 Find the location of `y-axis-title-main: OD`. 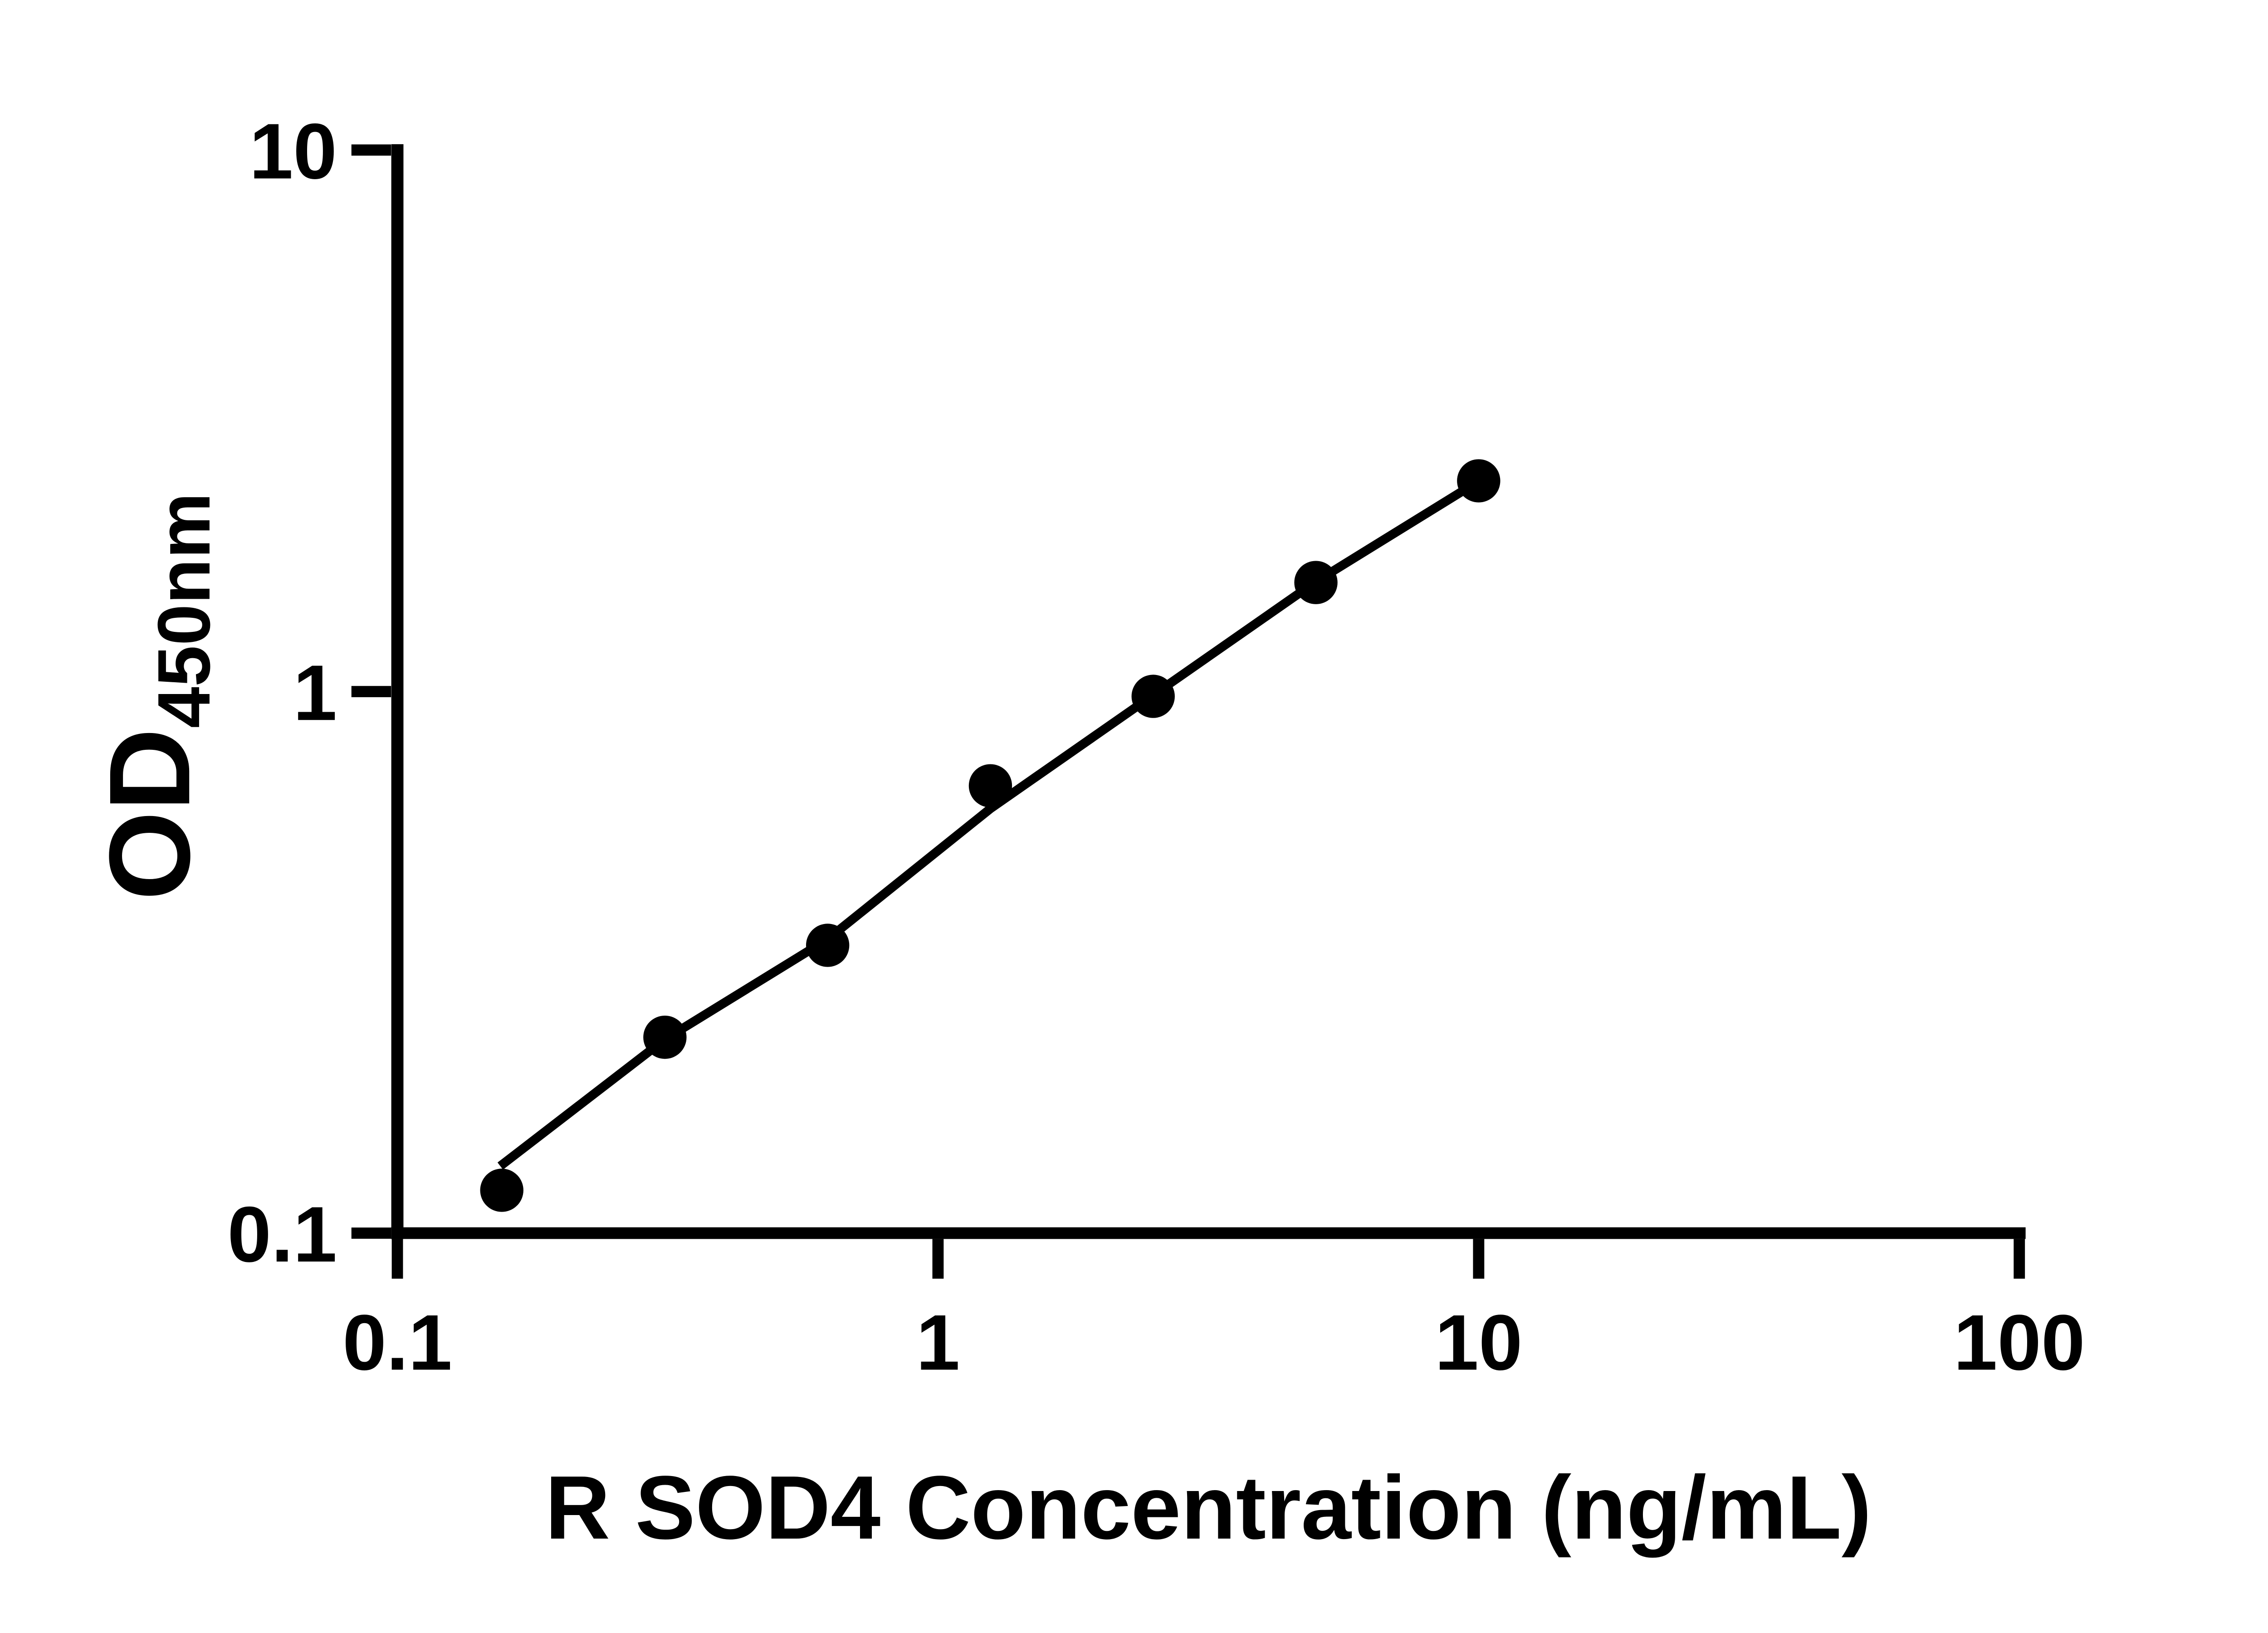

y-axis-title-main: OD is located at coordinates (150, 814).